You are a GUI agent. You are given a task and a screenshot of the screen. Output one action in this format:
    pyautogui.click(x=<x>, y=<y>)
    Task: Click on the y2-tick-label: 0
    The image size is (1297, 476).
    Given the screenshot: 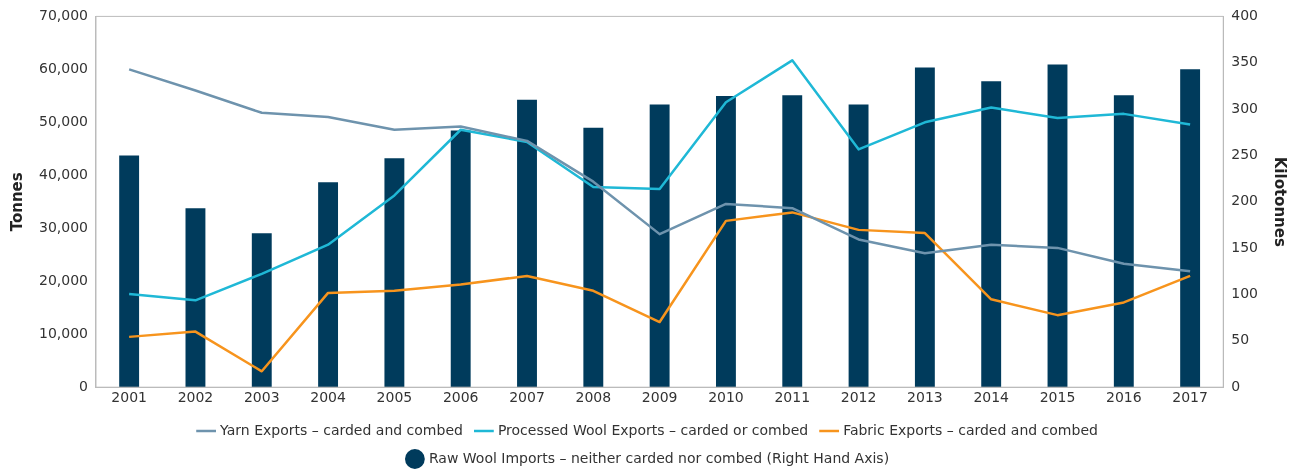 What is the action you would take?
    pyautogui.click(x=1236, y=385)
    